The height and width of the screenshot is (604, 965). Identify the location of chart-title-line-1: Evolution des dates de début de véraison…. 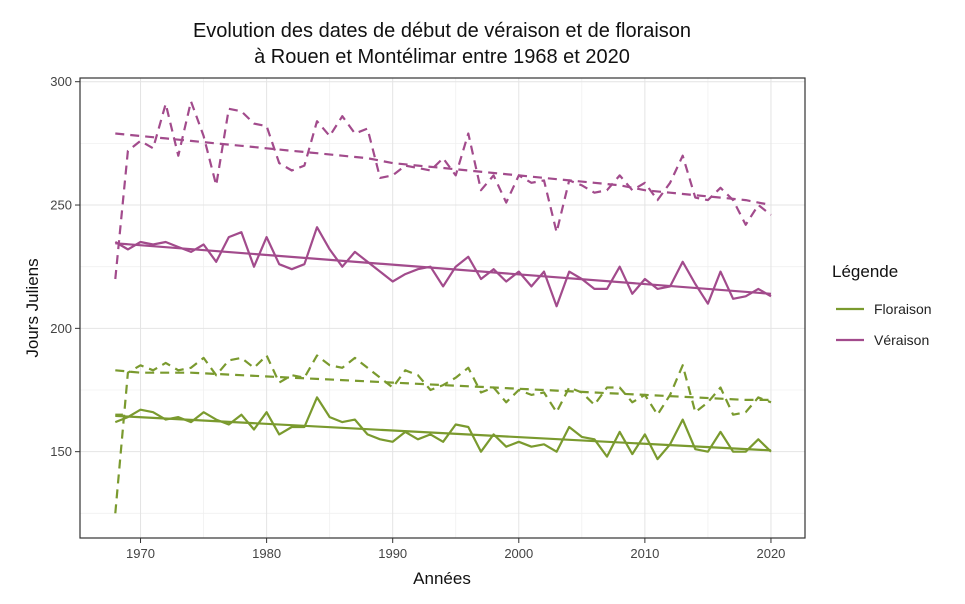
(442, 31).